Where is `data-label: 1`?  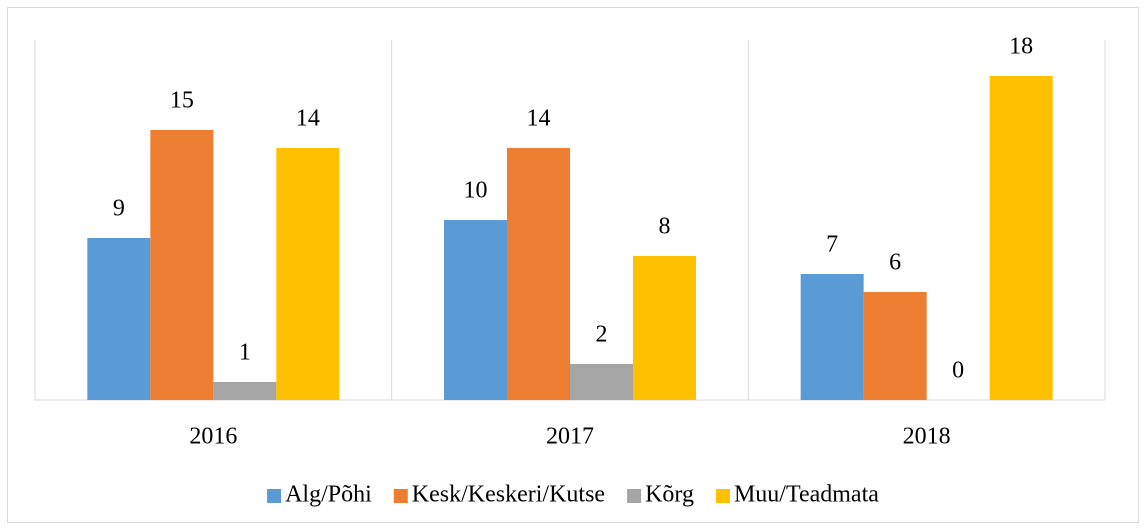
data-label: 1 is located at coordinates (245, 353).